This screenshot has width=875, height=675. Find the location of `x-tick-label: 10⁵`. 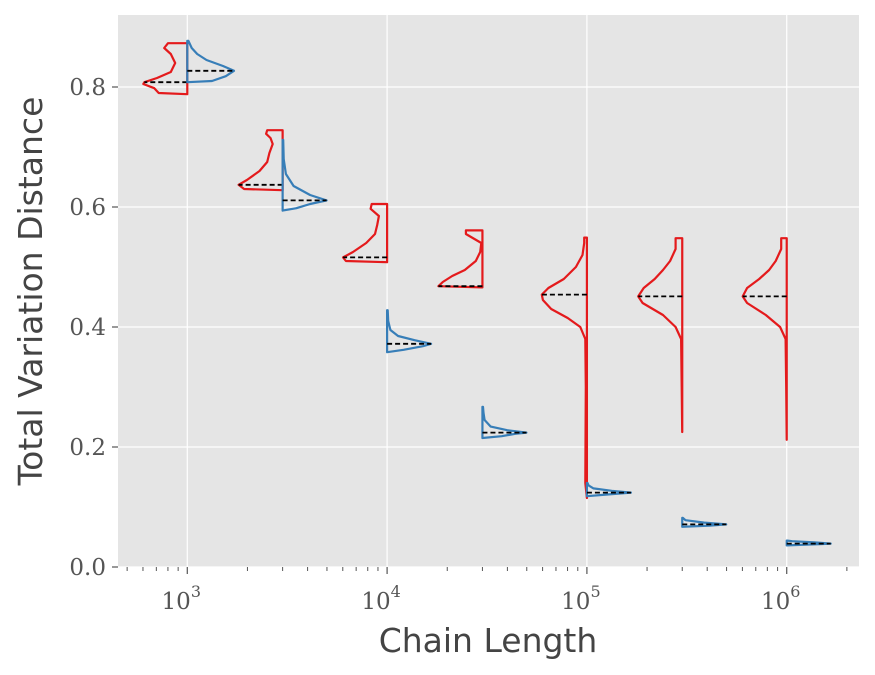

x-tick-label: 10⁵ is located at coordinates (580, 598).